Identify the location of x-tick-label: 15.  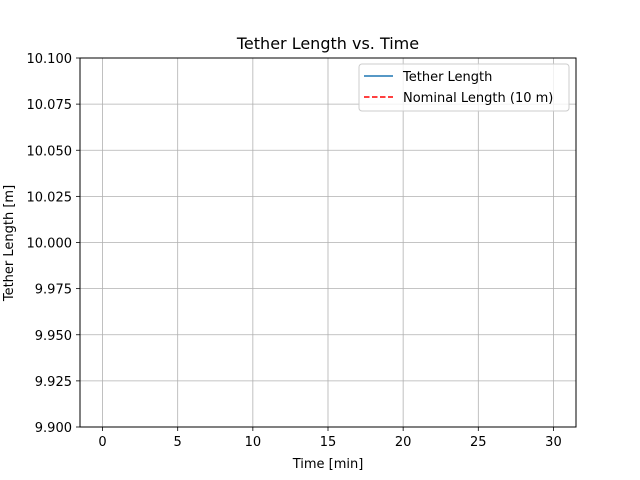
(328, 442).